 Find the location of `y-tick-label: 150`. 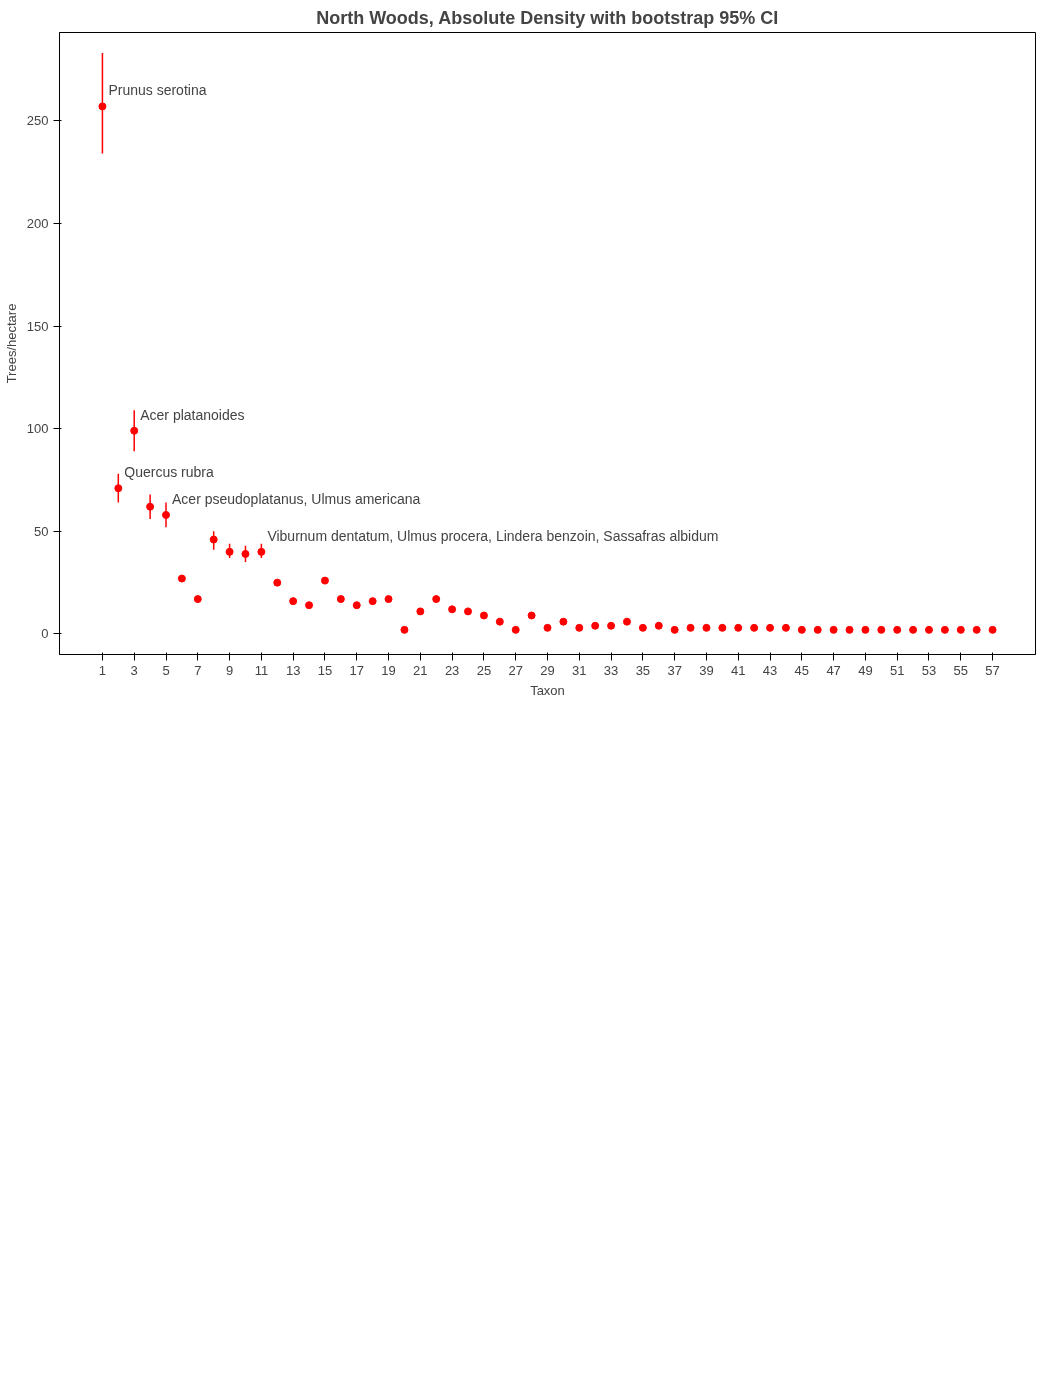

y-tick-label: 150 is located at coordinates (37, 326).